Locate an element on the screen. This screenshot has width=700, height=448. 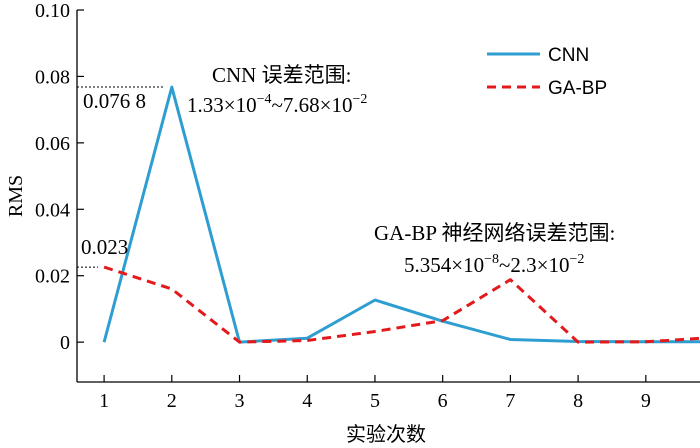
x-tick-label: 7 is located at coordinates (510, 401).